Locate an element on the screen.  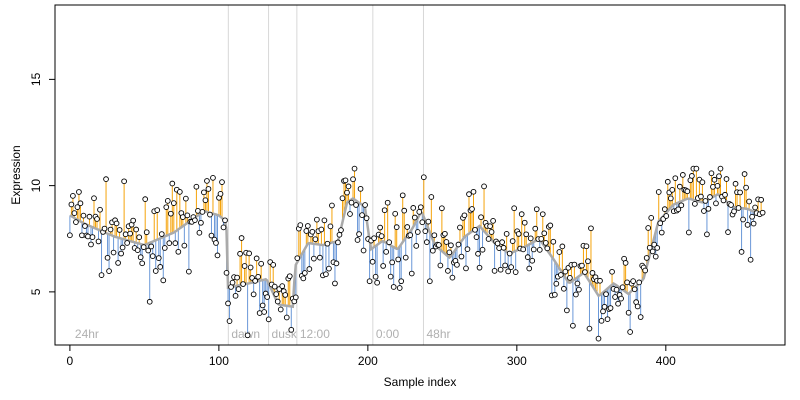
region-label-0: 24hr is located at coordinates (87, 334).